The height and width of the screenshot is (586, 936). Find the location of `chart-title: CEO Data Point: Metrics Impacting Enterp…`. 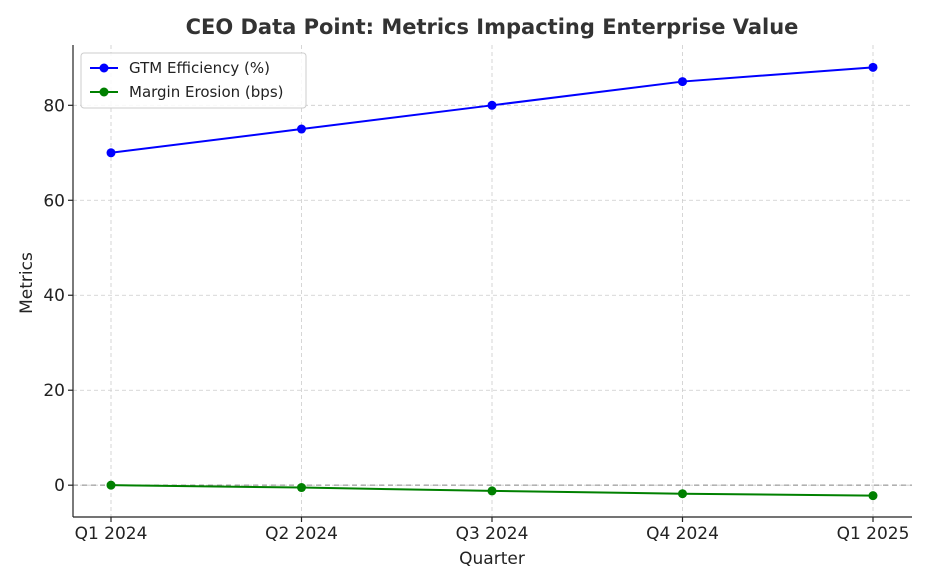

chart-title: CEO Data Point: Metrics Impacting Enterp… is located at coordinates (492, 27).